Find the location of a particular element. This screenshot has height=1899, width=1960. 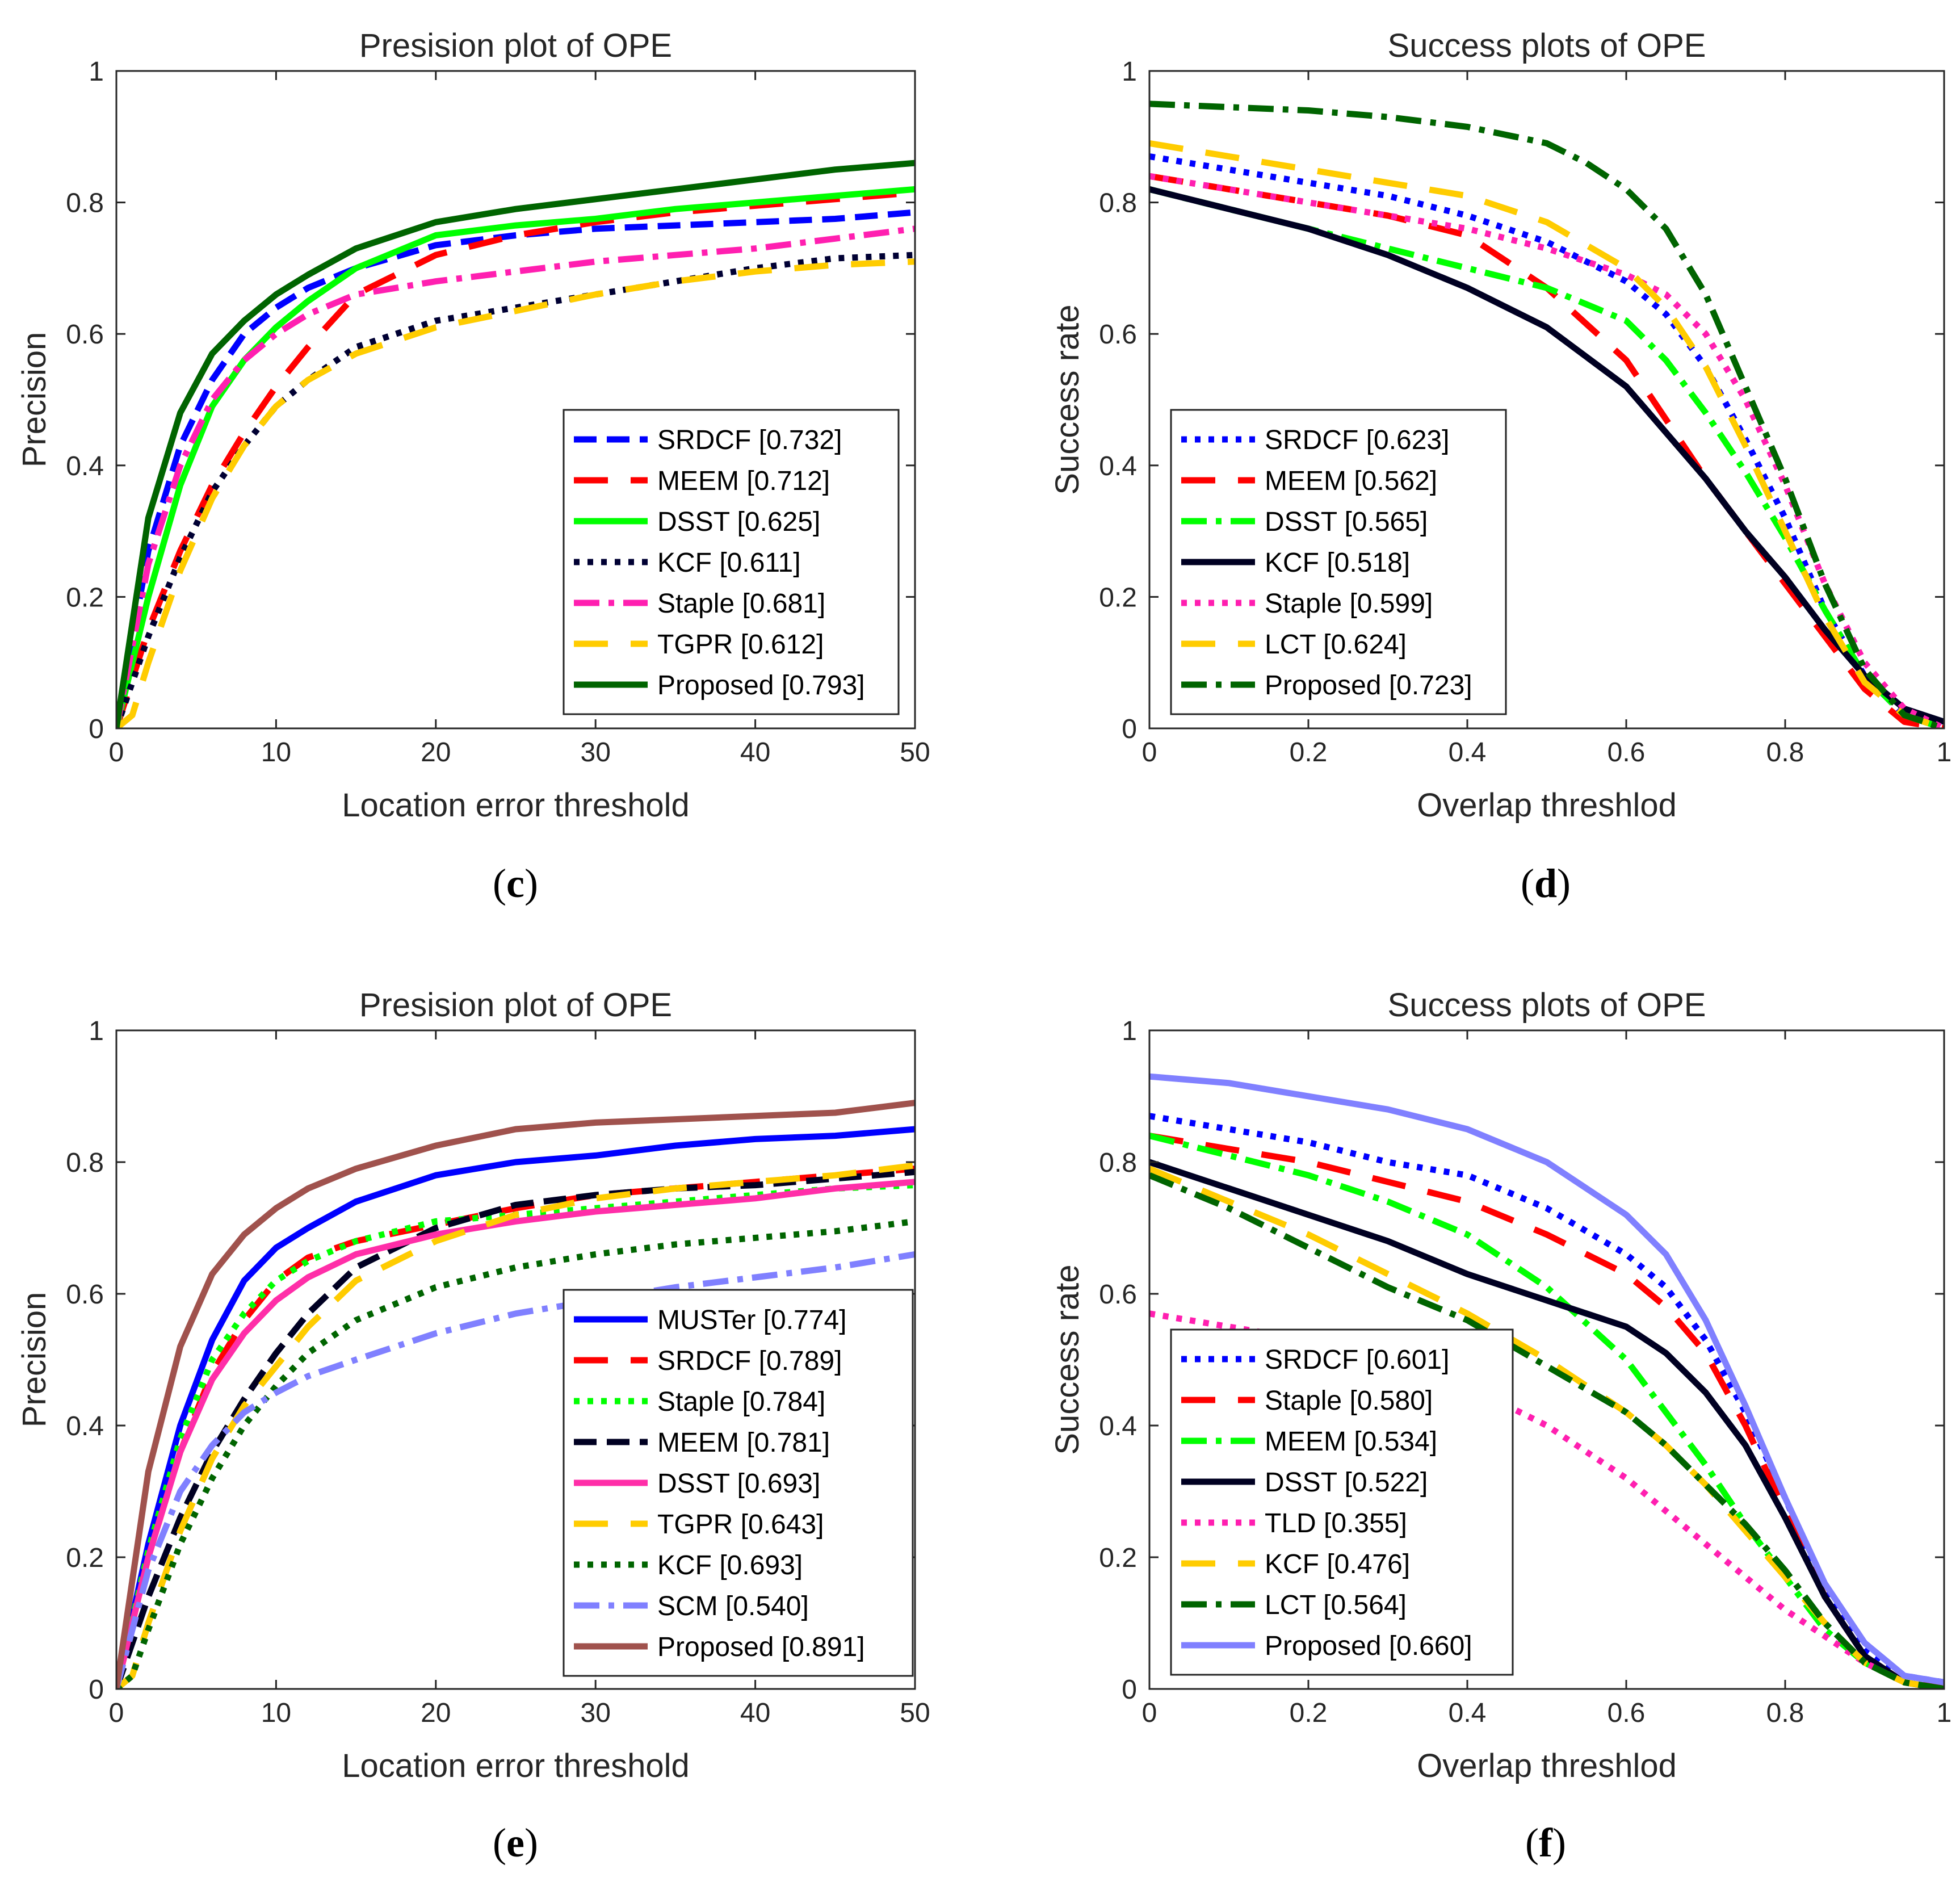

legend-label: KCF [0.611] is located at coordinates (729, 563).